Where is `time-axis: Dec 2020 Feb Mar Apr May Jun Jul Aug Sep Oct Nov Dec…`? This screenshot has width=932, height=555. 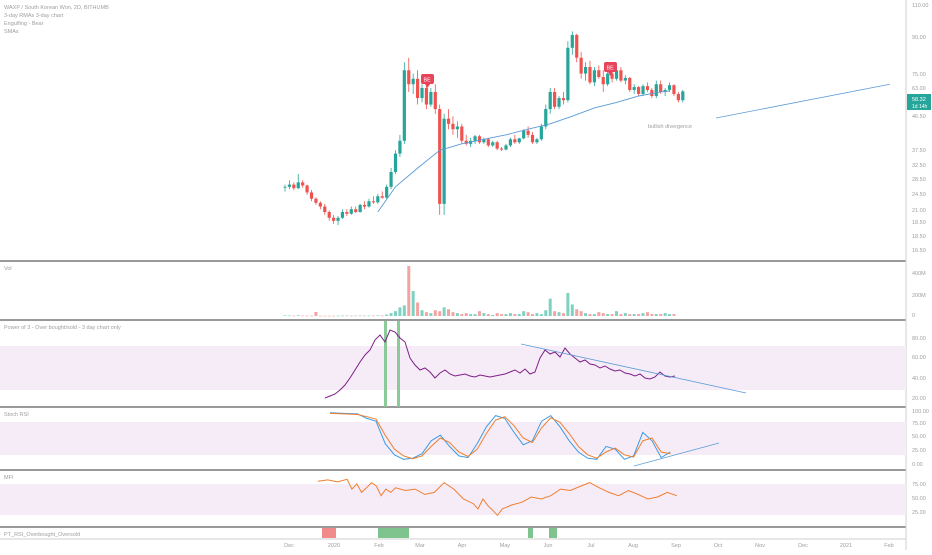 time-axis: Dec 2020 Feb Mar Apr May Jun Jul Aug Sep Oct Nov Dec… is located at coordinates (589, 546).